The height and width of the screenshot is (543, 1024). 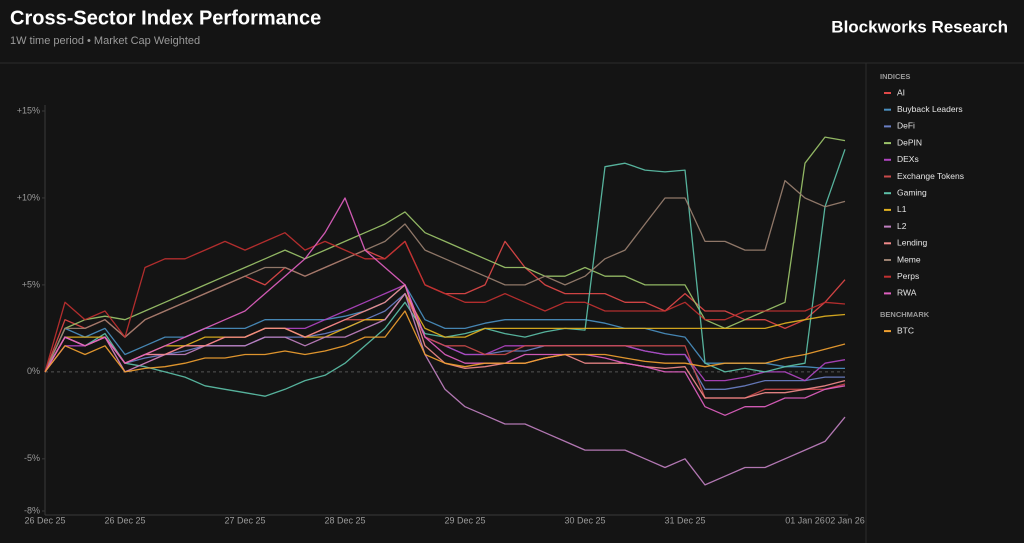 What do you see at coordinates (905, 330) in the screenshot?
I see `legend-label: BTC` at bounding box center [905, 330].